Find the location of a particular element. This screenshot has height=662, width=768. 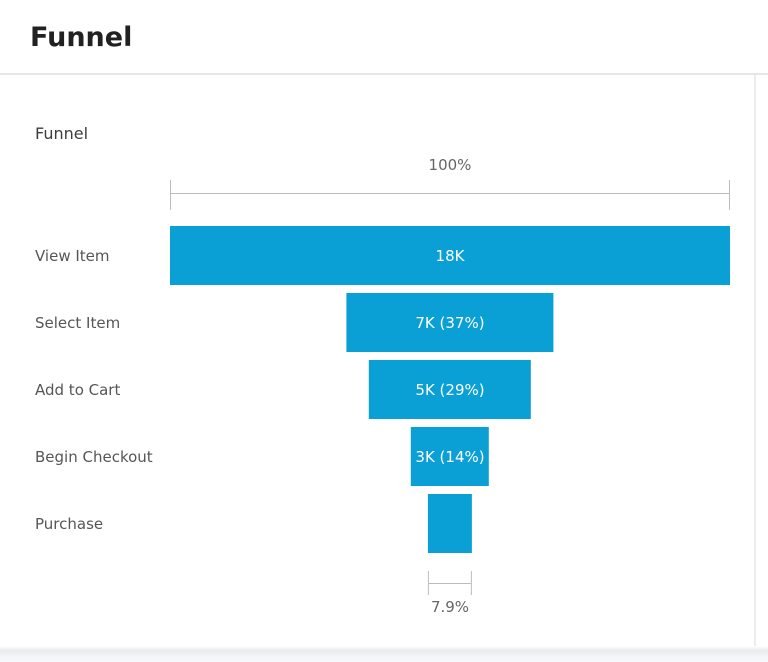

stage-label: Add to Cart is located at coordinates (78, 389).